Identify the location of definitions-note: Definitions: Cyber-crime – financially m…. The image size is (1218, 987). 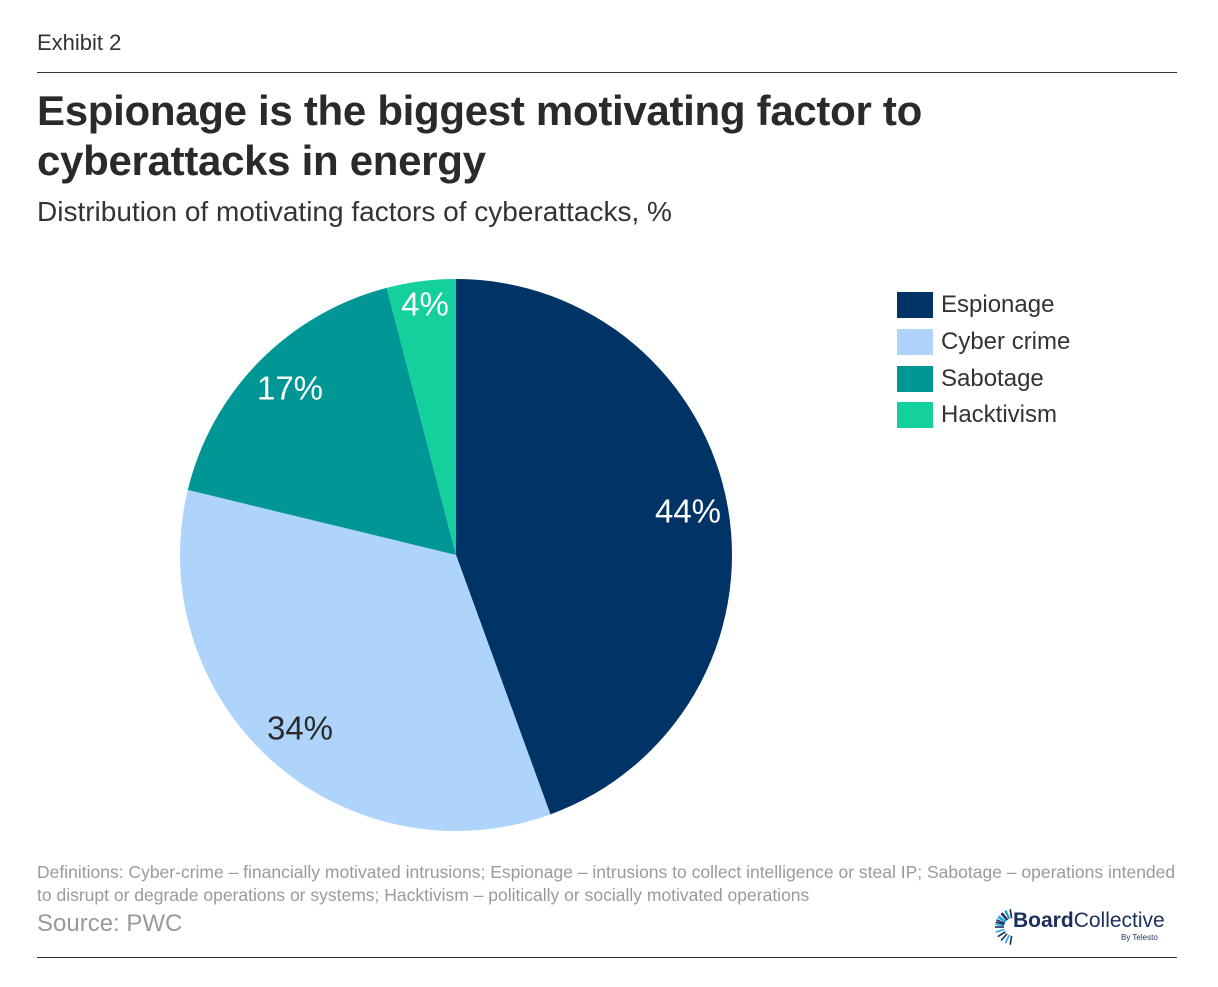
(606, 883).